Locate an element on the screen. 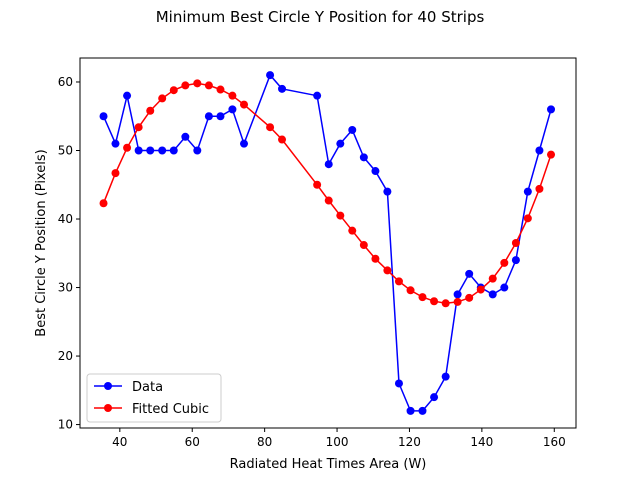 Image resolution: width=640 pixels, height=480 pixels. x-tick-label: 60 is located at coordinates (192, 442).